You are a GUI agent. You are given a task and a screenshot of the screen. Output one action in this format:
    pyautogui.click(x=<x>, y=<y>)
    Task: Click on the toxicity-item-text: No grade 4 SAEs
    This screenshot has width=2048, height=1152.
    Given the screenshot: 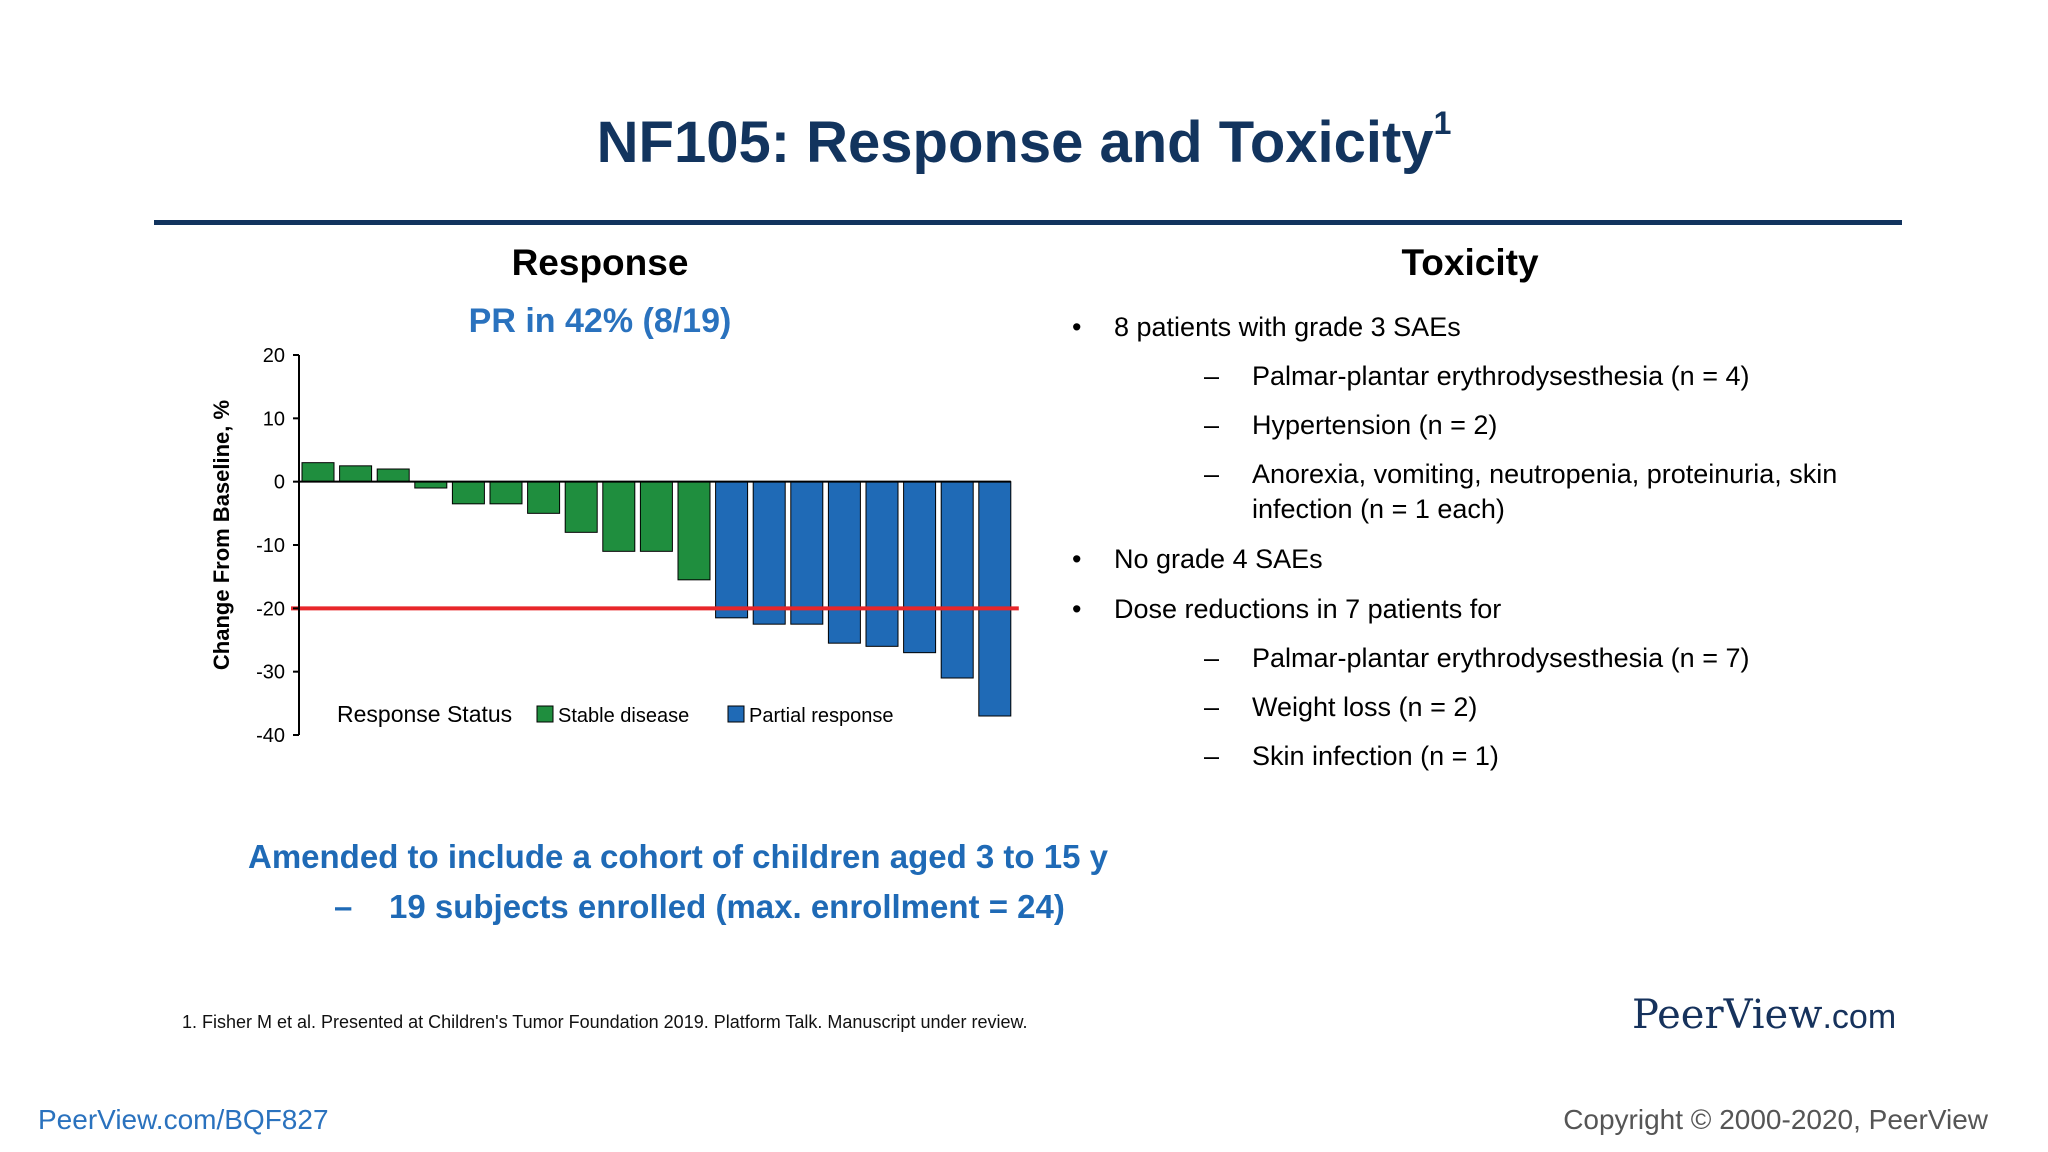 What is the action you would take?
    pyautogui.click(x=1218, y=559)
    